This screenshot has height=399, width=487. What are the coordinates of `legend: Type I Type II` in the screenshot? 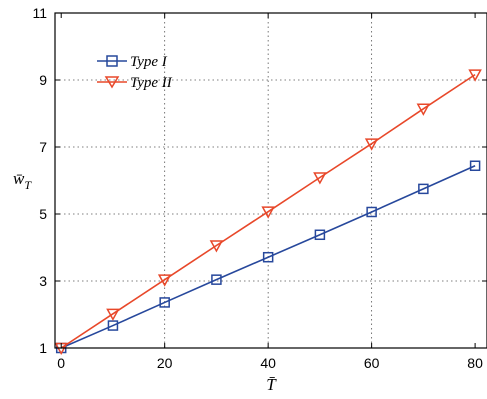 It's located at (135, 72).